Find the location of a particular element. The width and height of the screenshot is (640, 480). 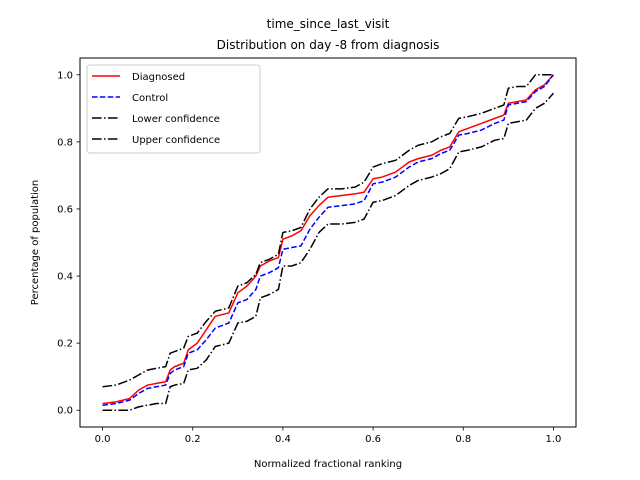

y-tick-label: 0.4 is located at coordinates (65, 277).